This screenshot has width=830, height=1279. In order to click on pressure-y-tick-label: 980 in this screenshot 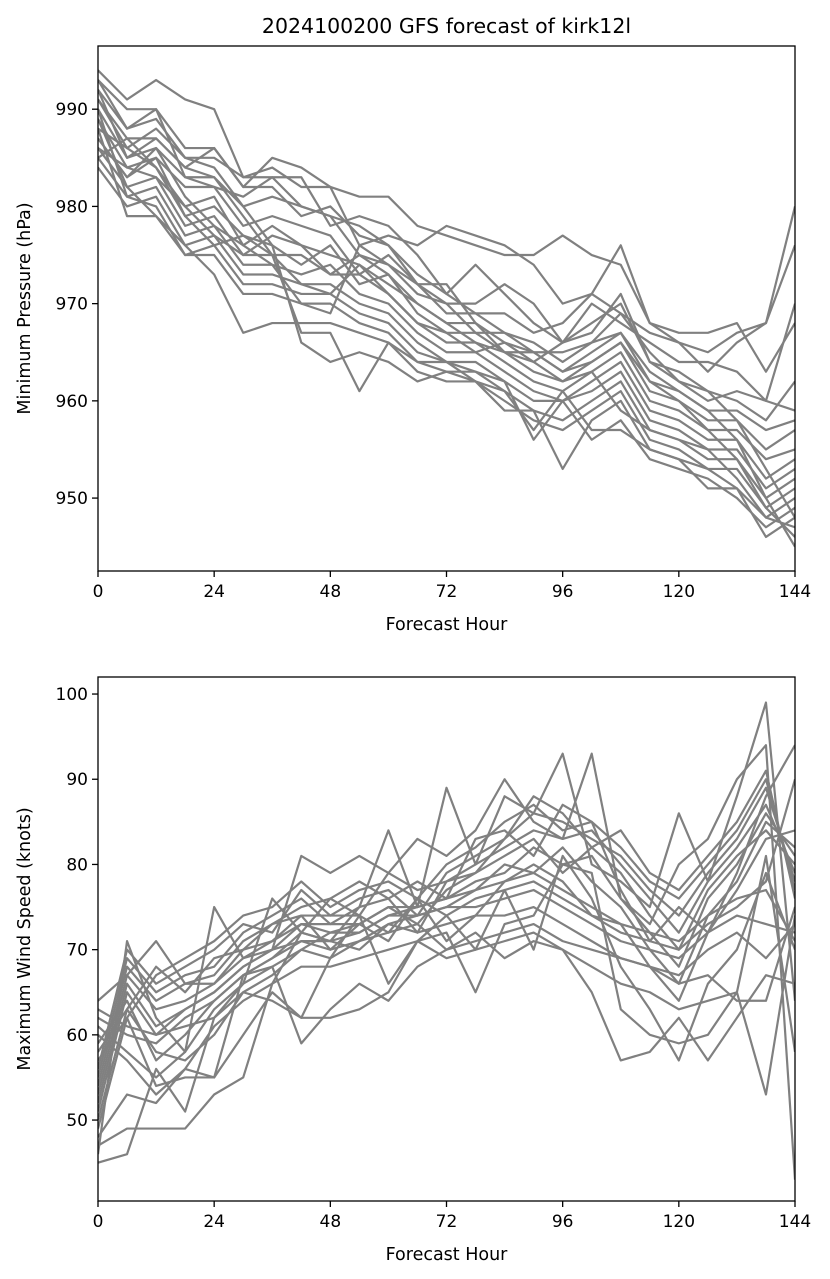, I will do `click(72, 207)`.